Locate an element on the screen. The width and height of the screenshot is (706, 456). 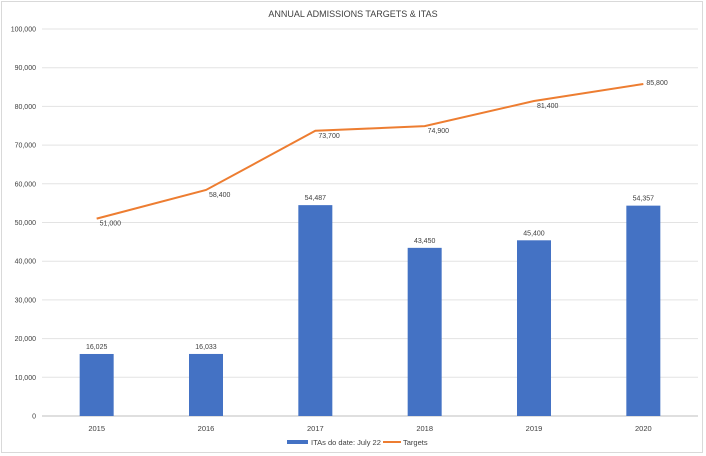
bar-data-label: 54,487 is located at coordinates (316, 198).